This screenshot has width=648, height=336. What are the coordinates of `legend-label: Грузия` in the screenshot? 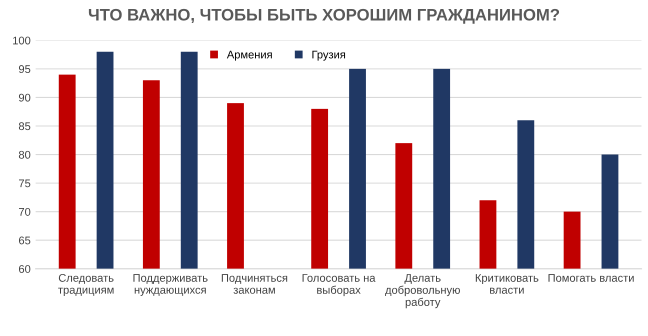 It's located at (329, 55).